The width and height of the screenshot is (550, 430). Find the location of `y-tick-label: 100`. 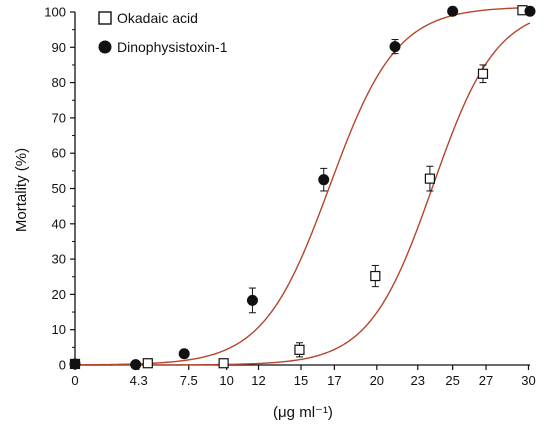

y-tick-label: 100 is located at coordinates (55, 12).